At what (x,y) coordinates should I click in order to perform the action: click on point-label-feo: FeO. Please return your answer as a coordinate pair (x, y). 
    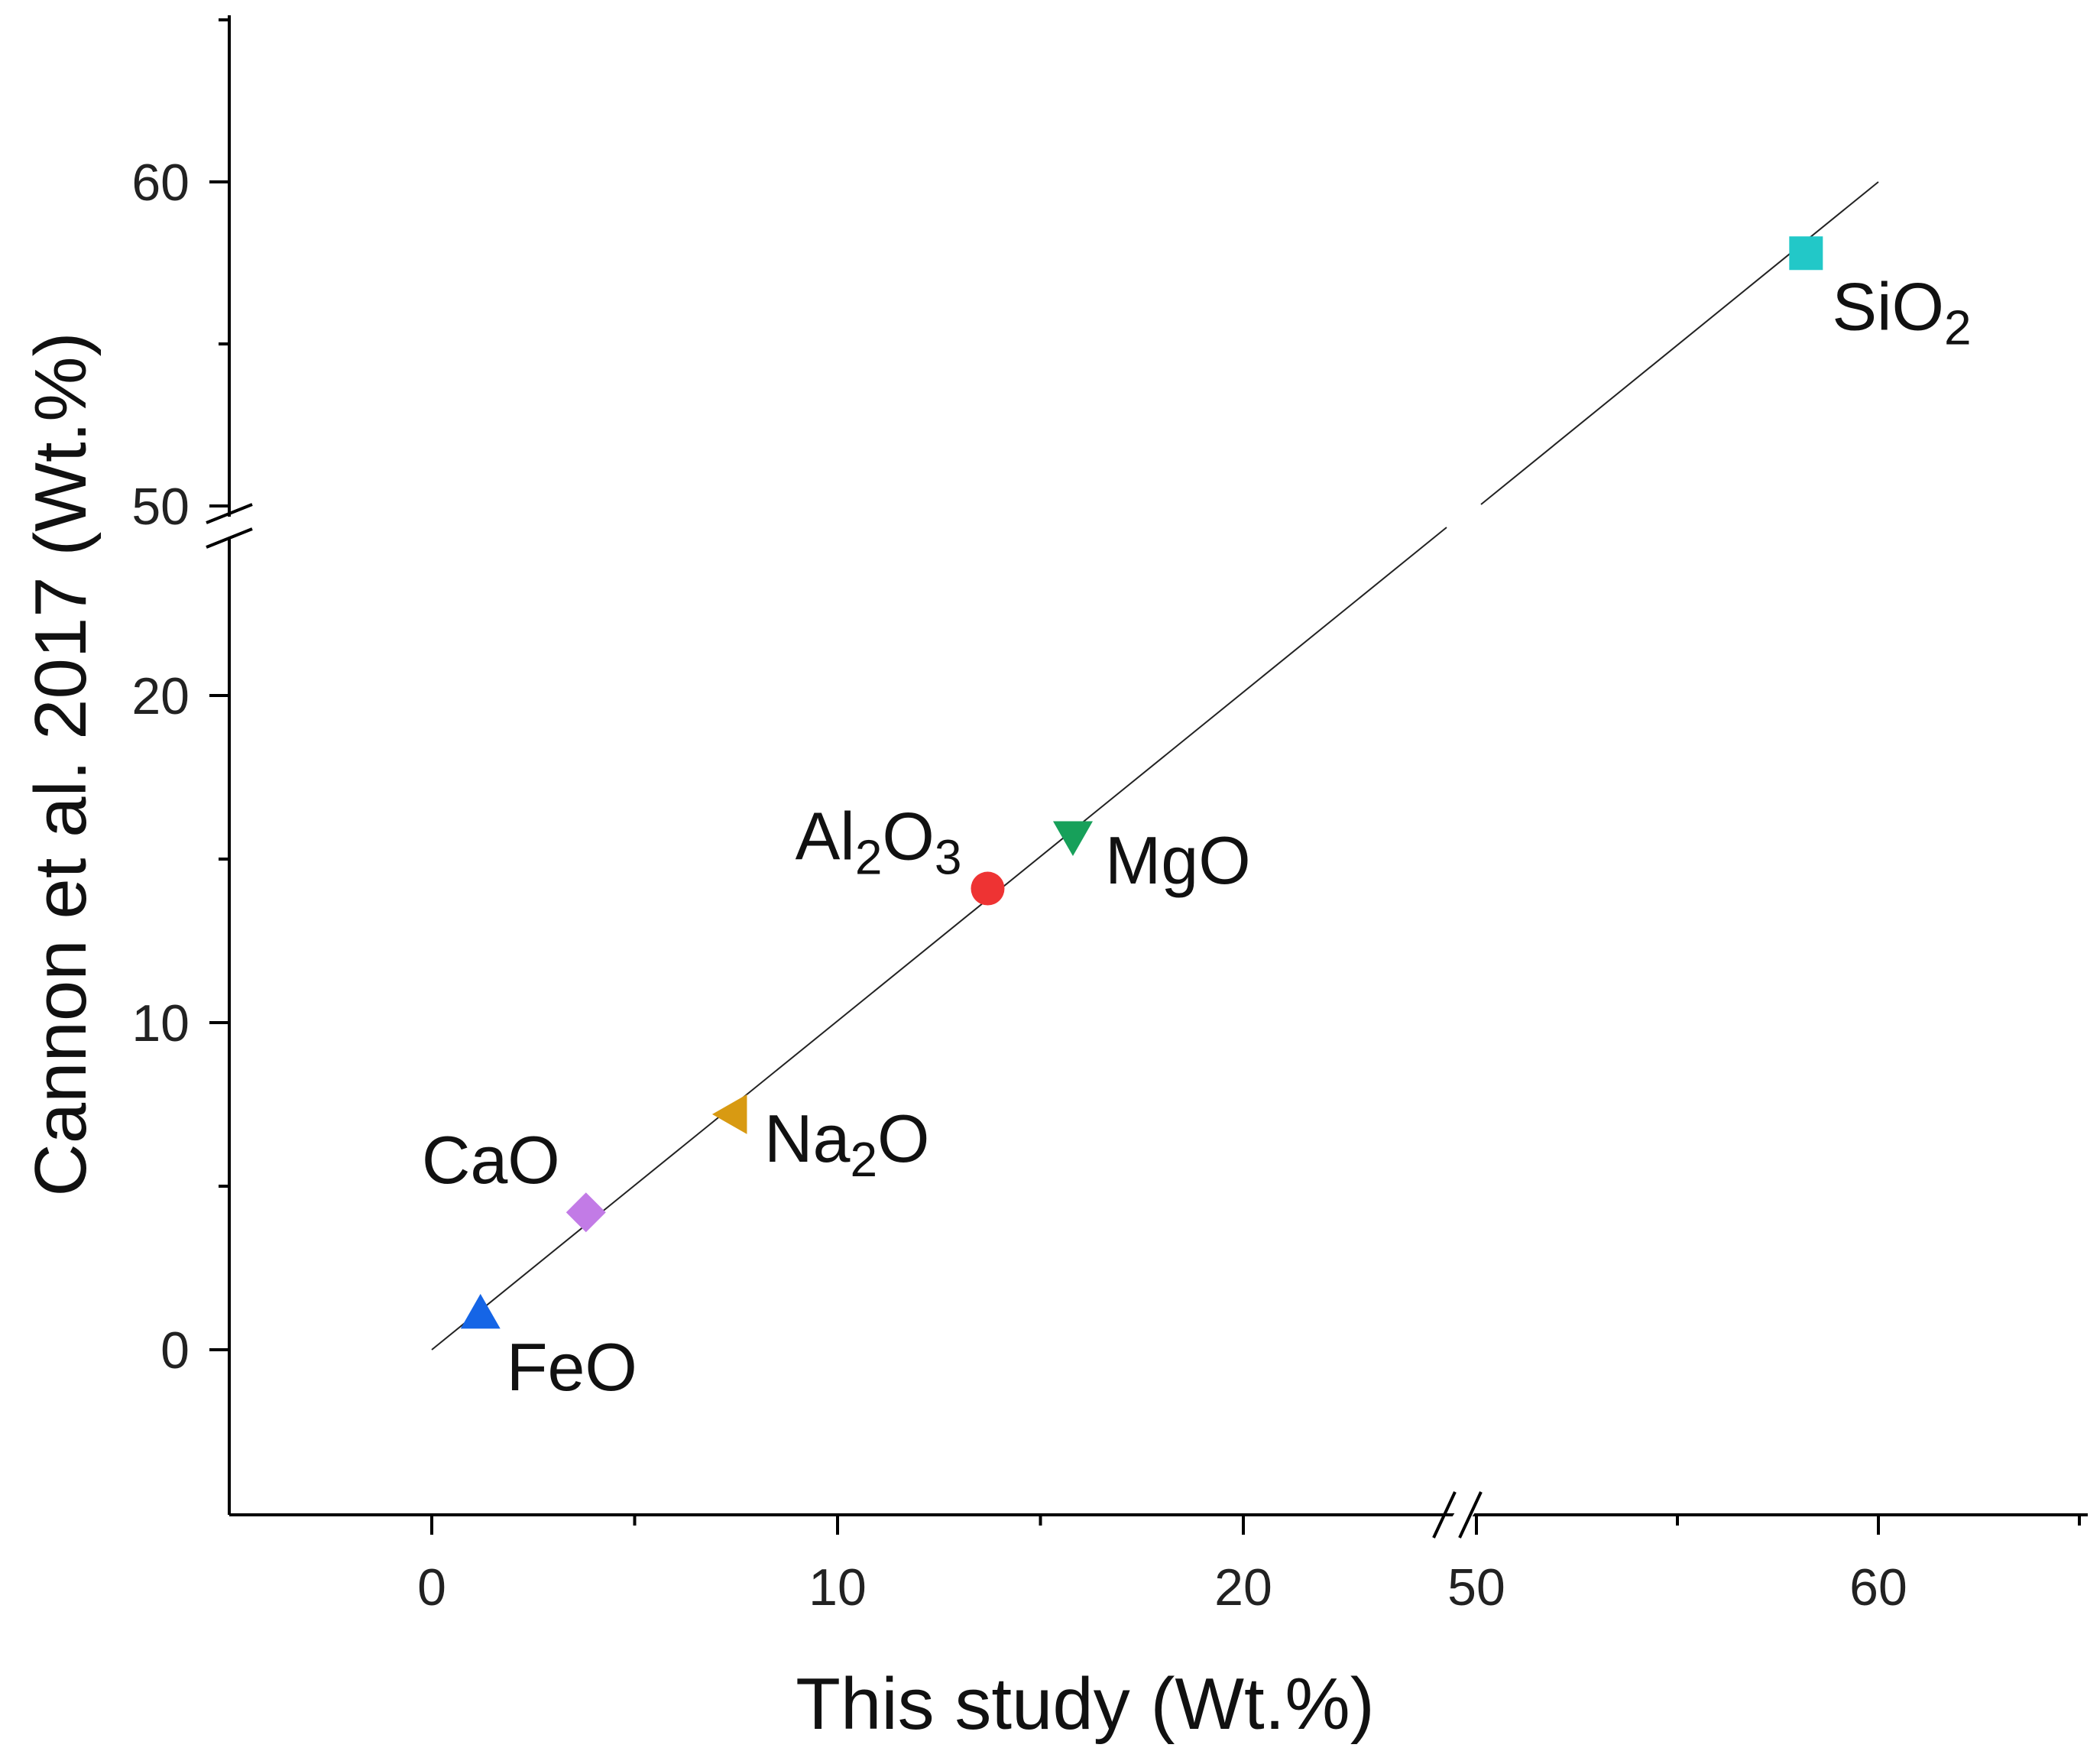
    Looking at the image, I should click on (572, 1367).